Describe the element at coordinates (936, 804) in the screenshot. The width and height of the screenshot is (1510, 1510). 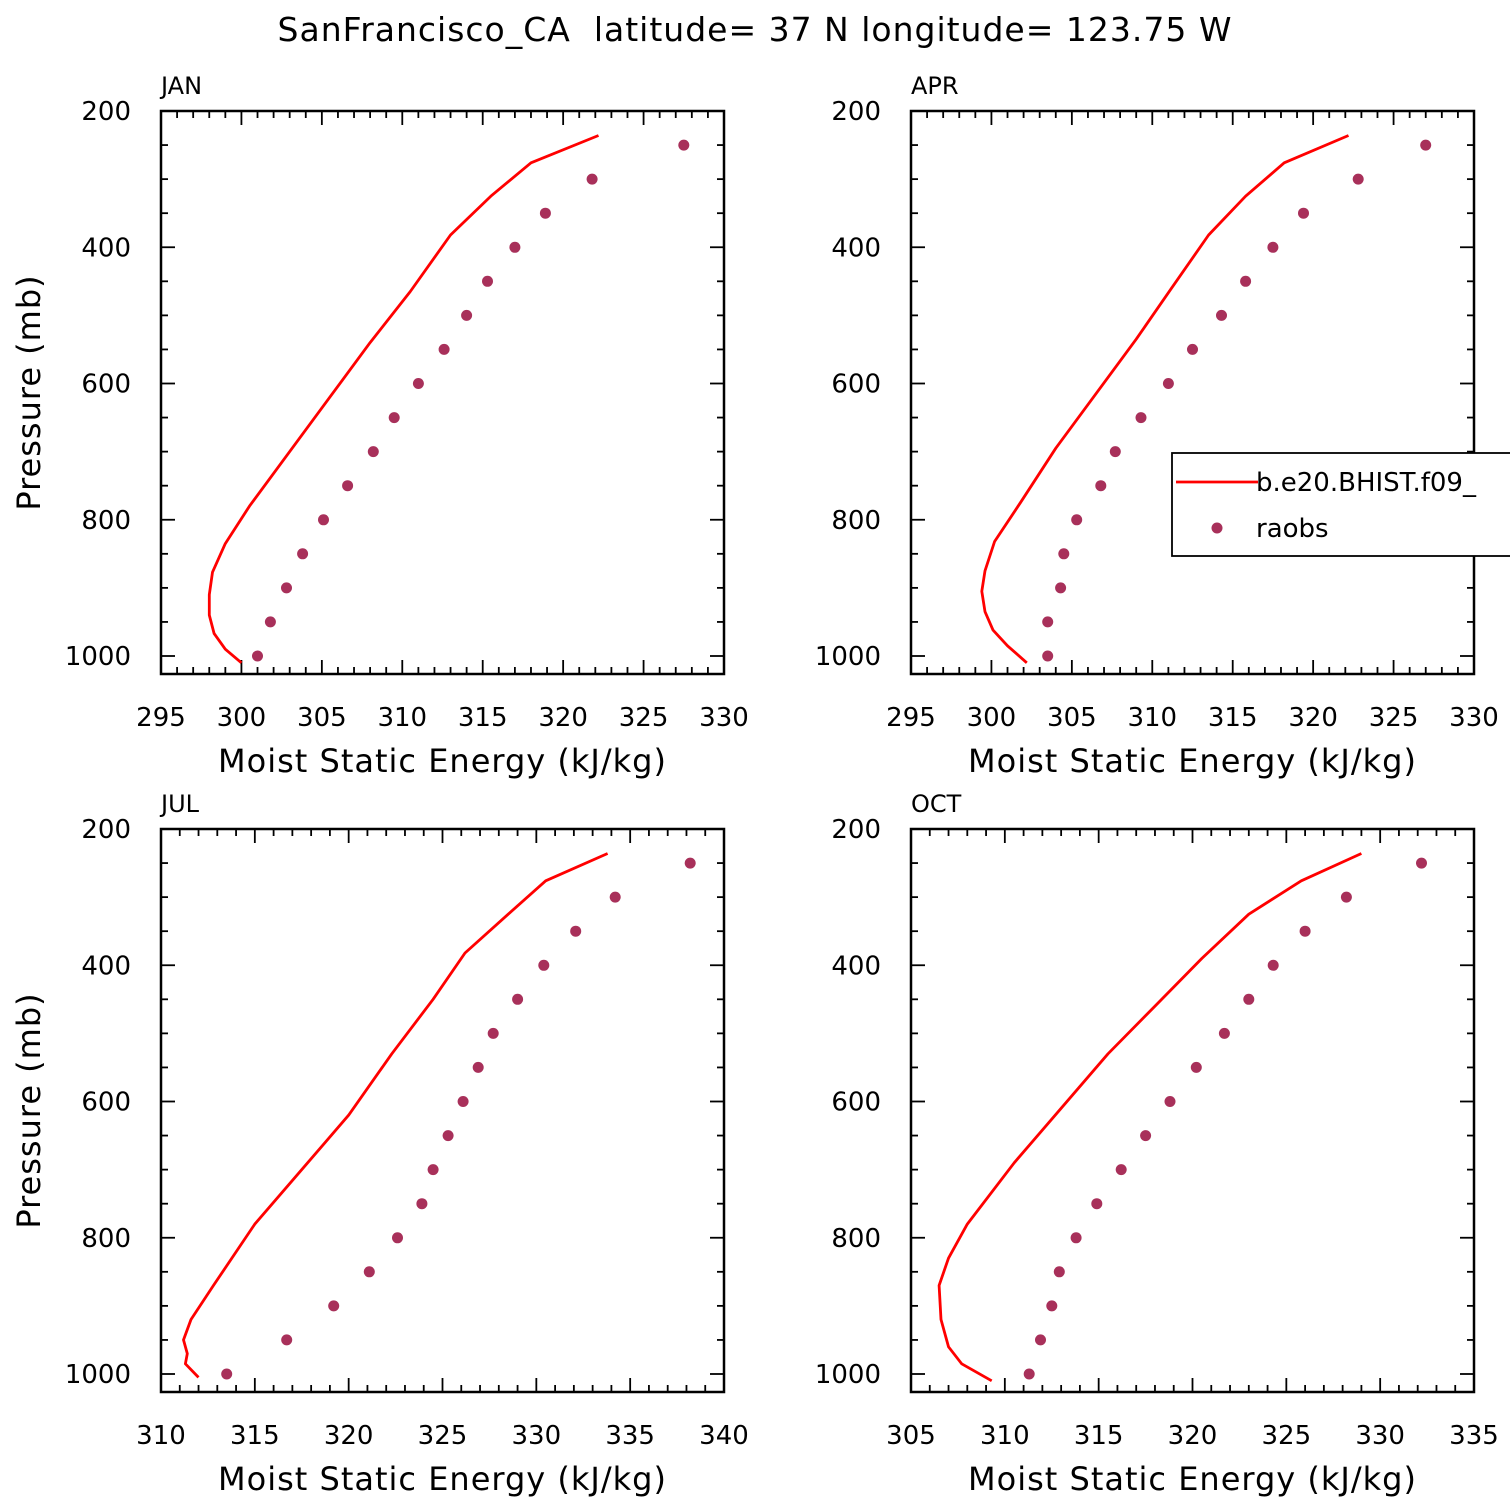
I see `panel-label: OCT` at that location.